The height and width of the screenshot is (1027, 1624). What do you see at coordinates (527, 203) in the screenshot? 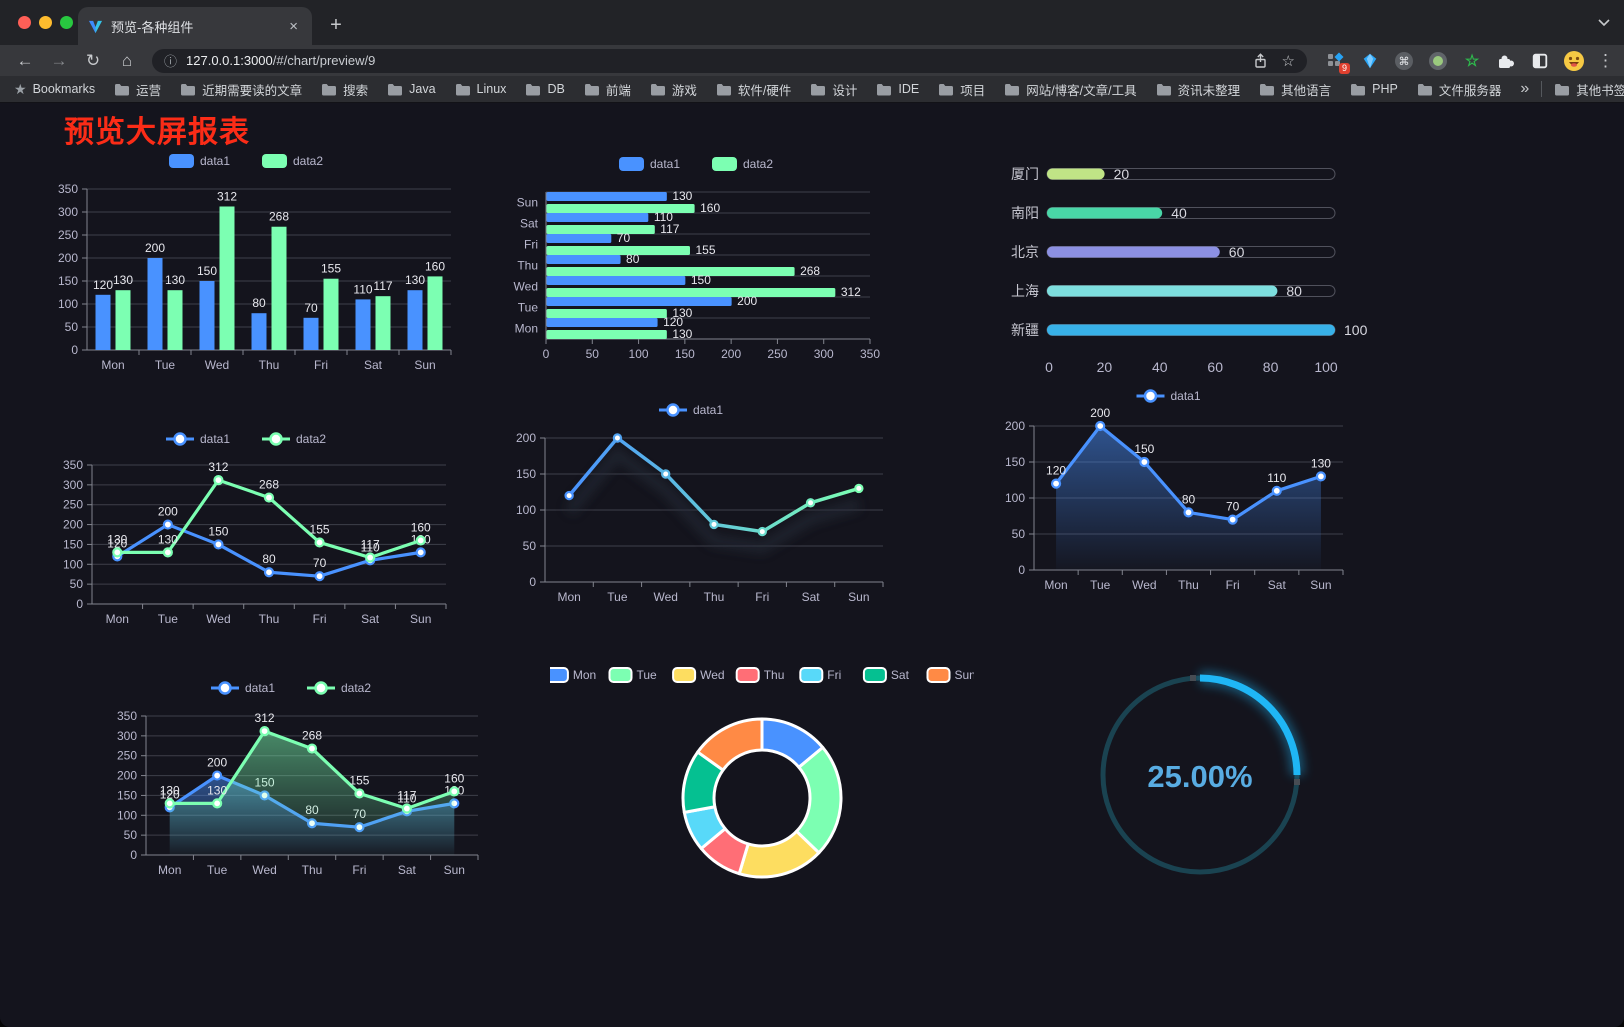
I see `svg-text: Sun` at bounding box center [527, 203].